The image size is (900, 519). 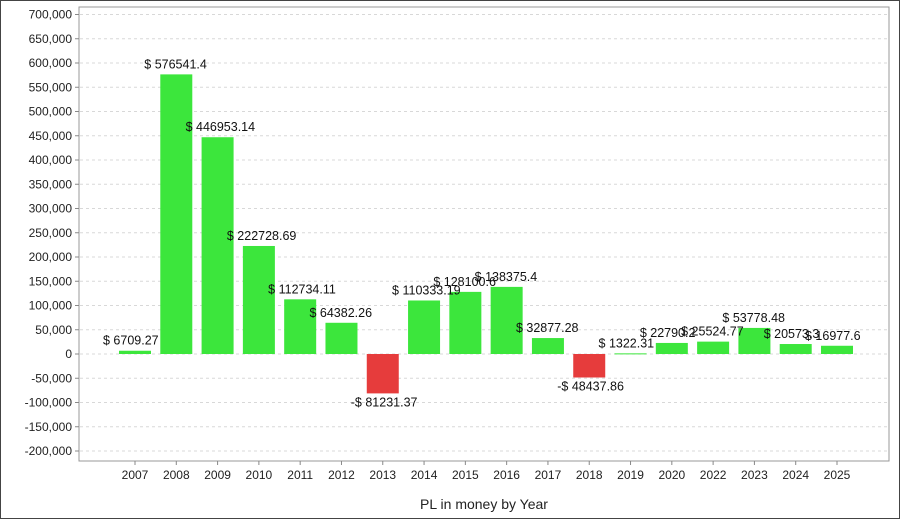 What do you see at coordinates (548, 475) in the screenshot?
I see `x-tick-label: 2017` at bounding box center [548, 475].